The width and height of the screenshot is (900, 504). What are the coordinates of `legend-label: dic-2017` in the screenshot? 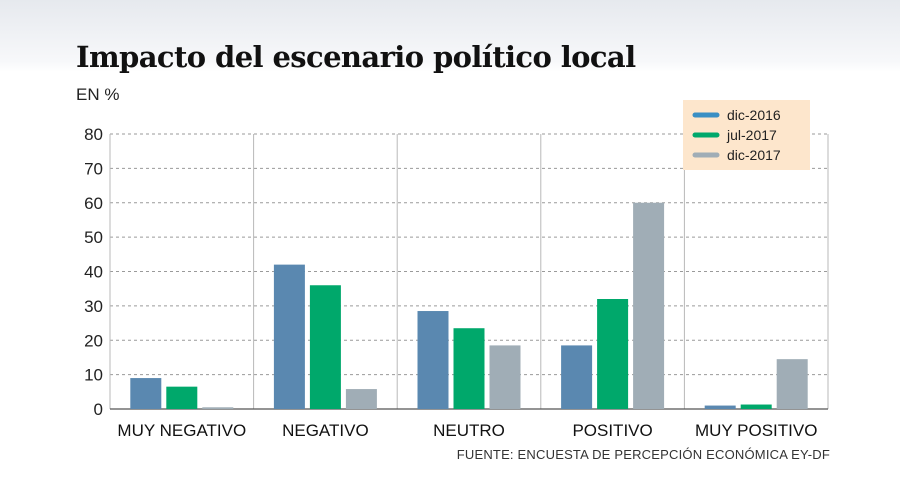 It's located at (754, 155).